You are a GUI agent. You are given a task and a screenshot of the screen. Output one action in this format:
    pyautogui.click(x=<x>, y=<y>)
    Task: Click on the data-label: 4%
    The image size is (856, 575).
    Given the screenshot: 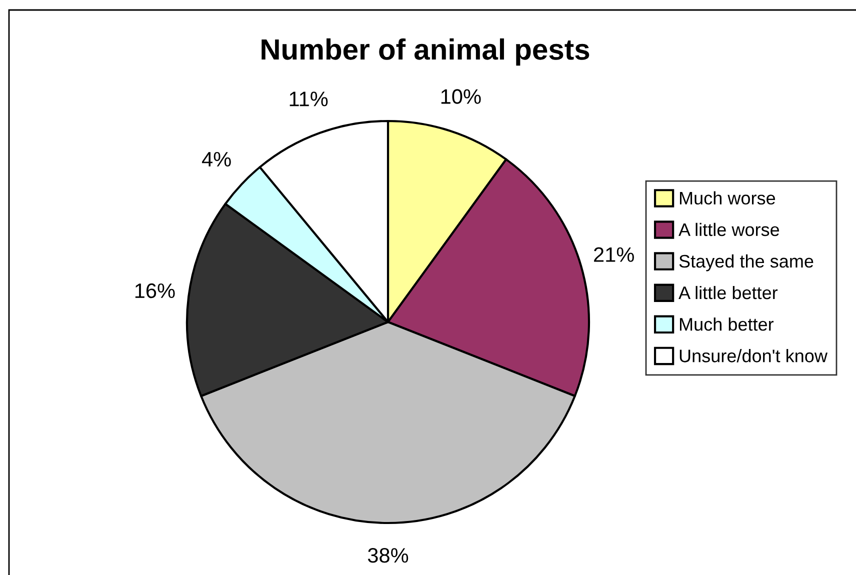 What is the action you would take?
    pyautogui.click(x=216, y=159)
    